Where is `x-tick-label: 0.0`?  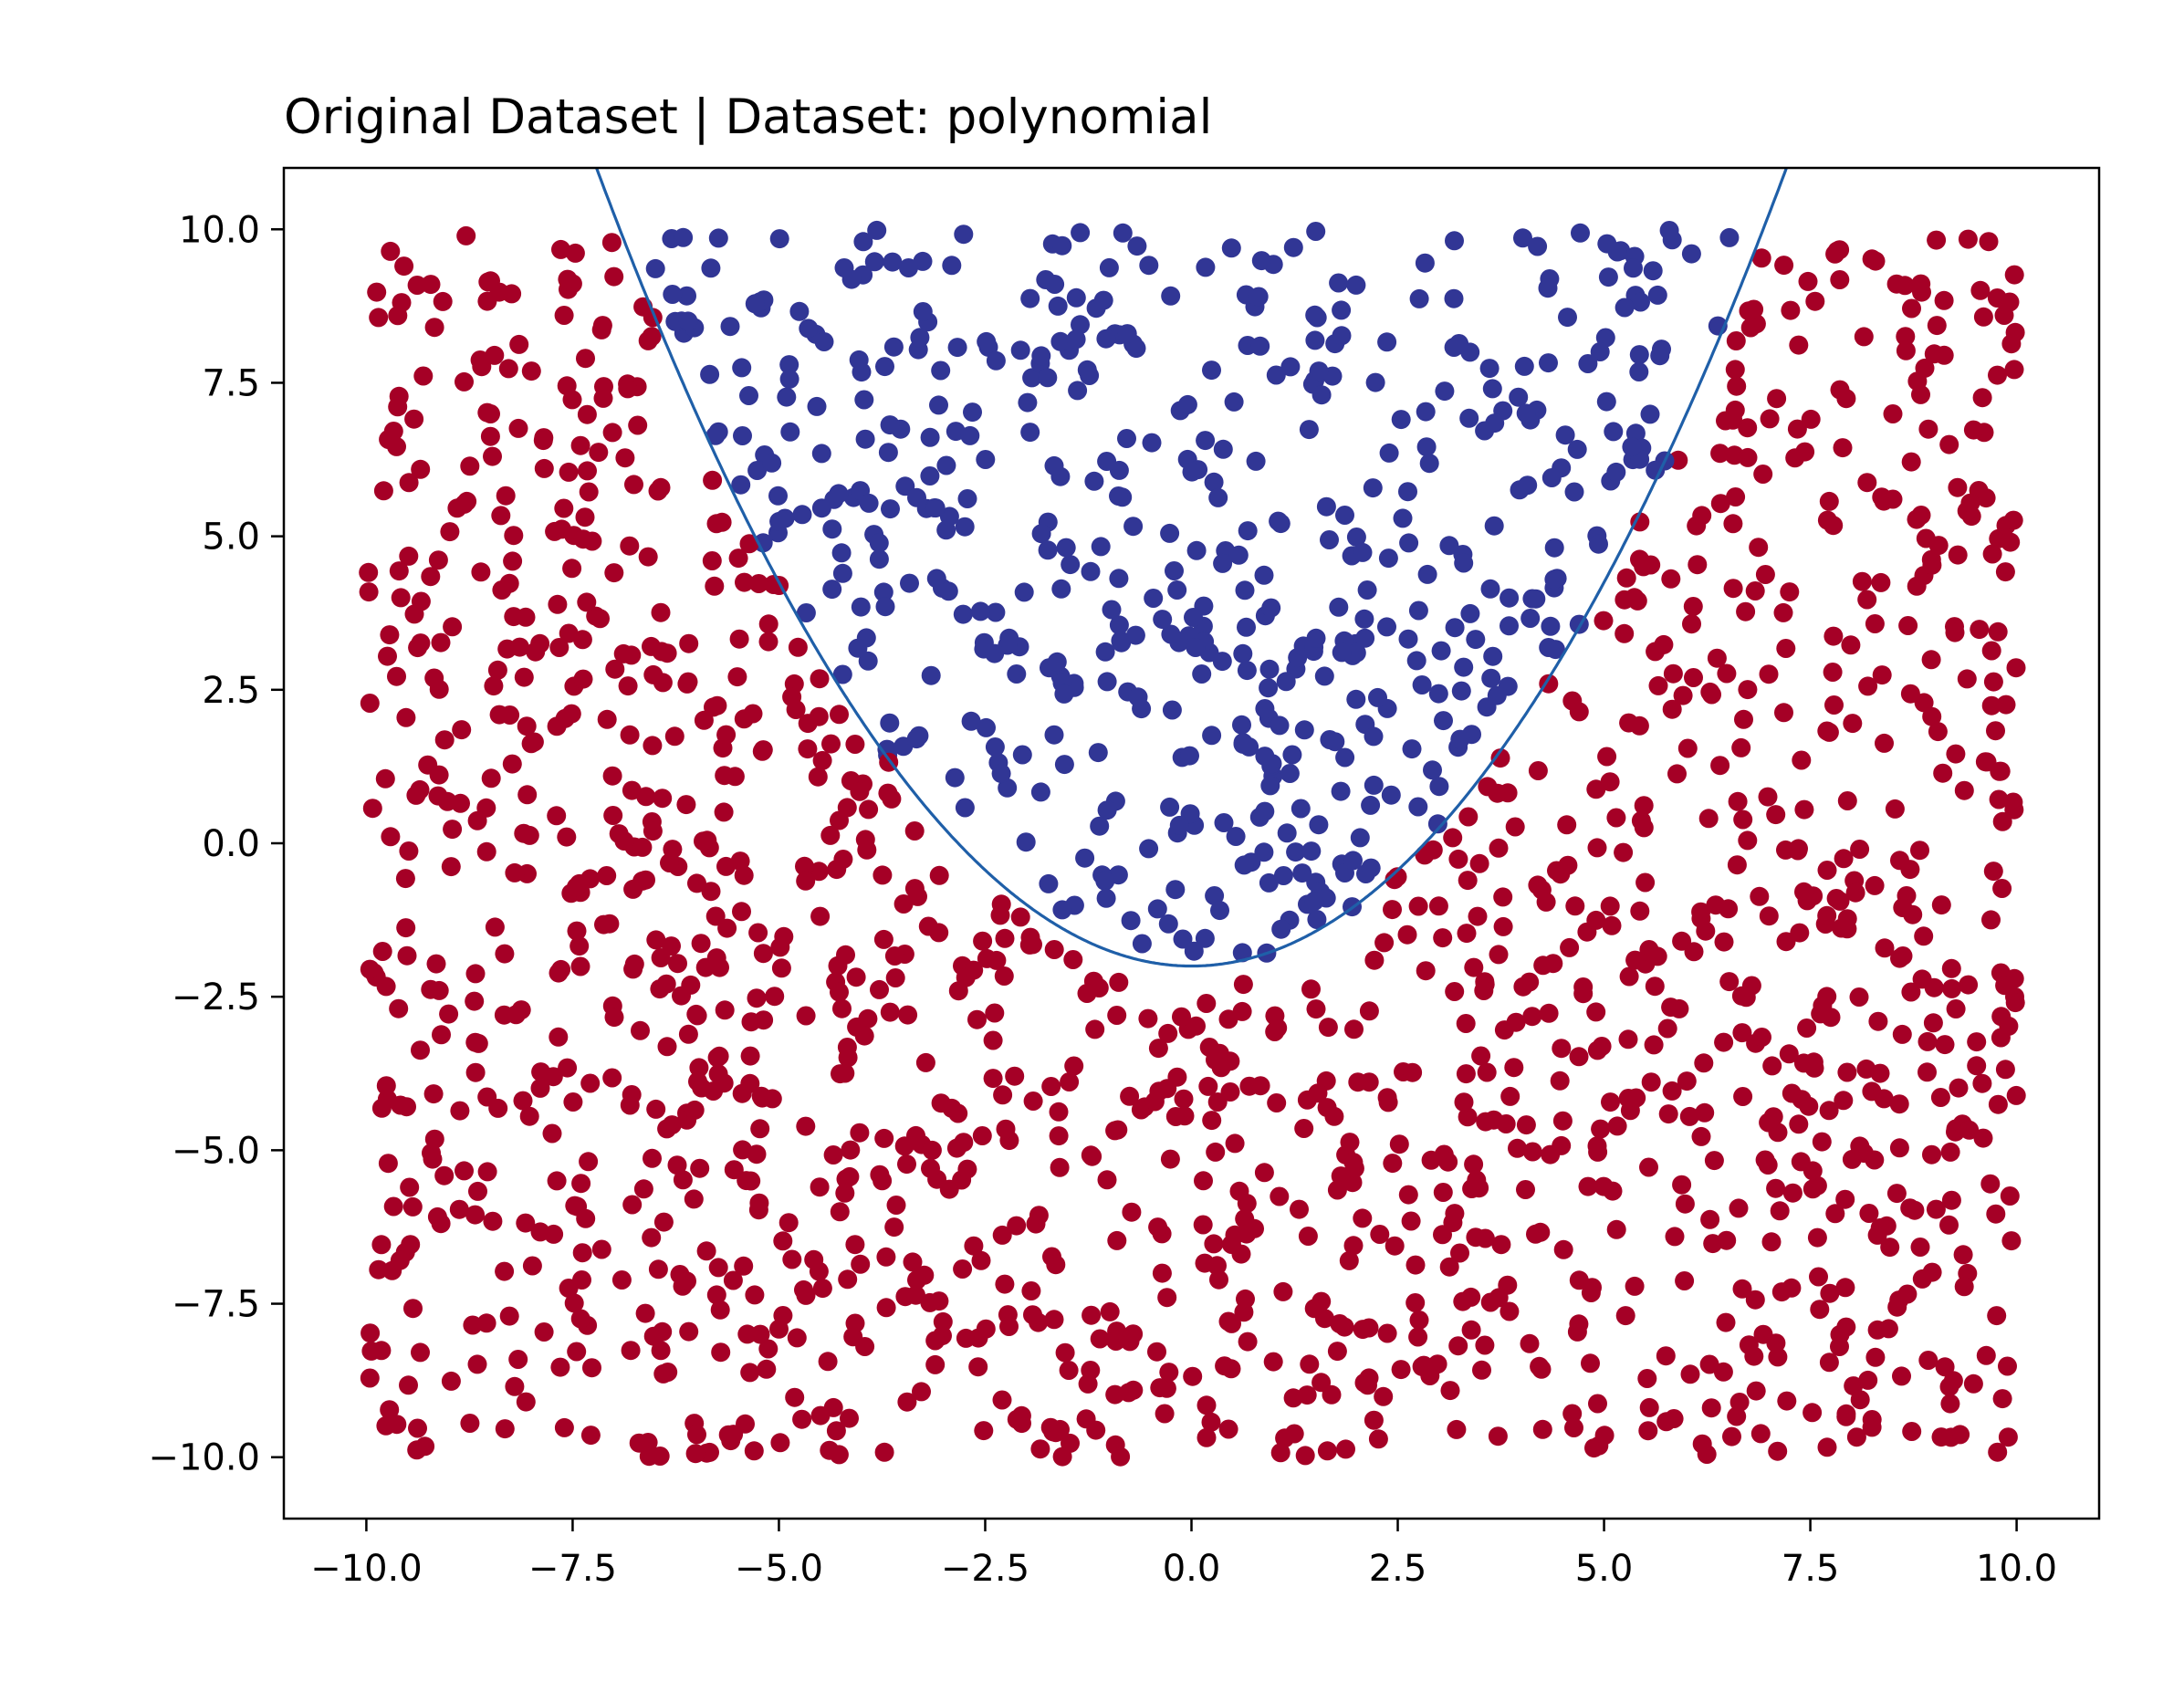
x-tick-label: 0.0 is located at coordinates (1192, 1569).